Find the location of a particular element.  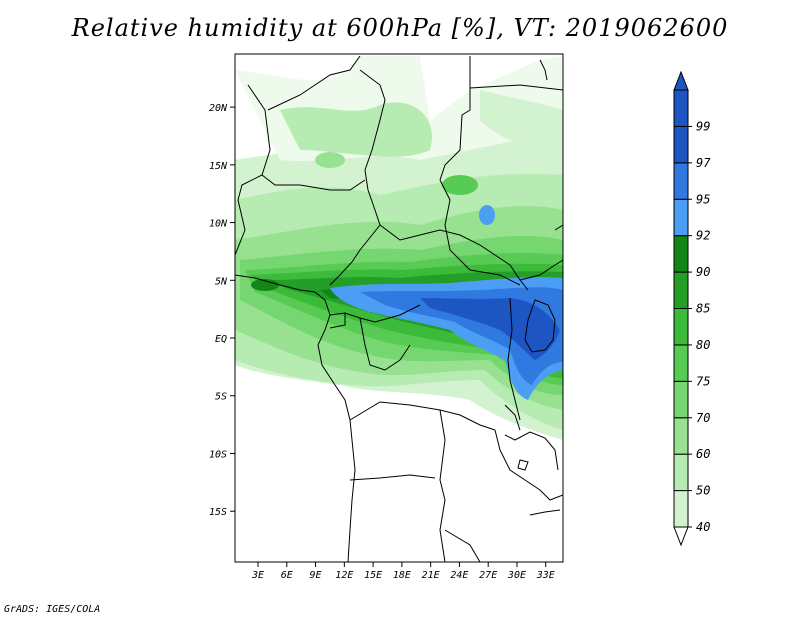

lat-tick-label: 5S is located at coordinates (221, 397).